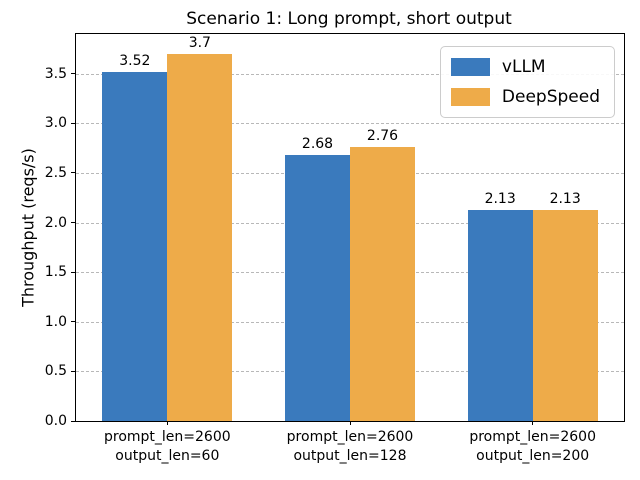 This screenshot has width=640, height=480. I want to click on legend-item-deepspeed: DeepSpeed, so click(525, 97).